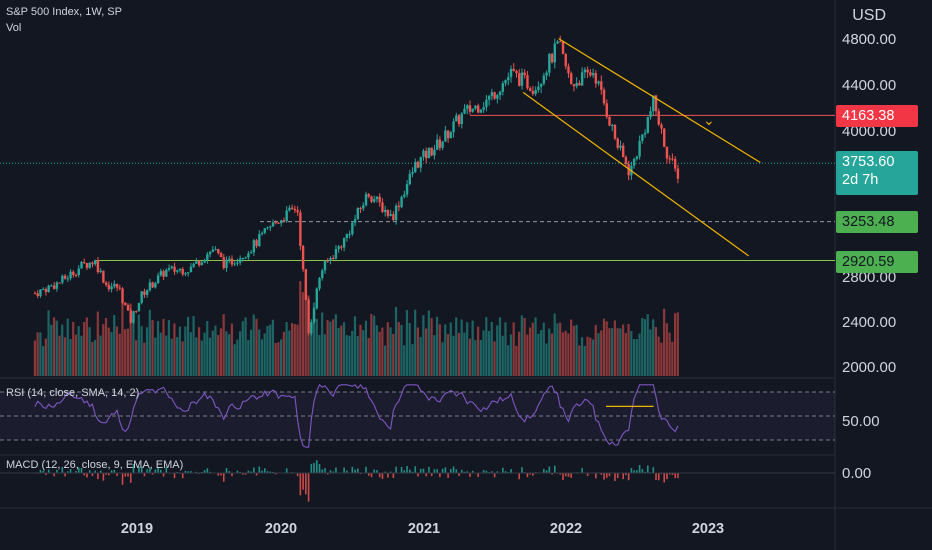  I want to click on macd-legend: MACD (12, 26, close, 9, EMA, EMA), so click(95, 465).